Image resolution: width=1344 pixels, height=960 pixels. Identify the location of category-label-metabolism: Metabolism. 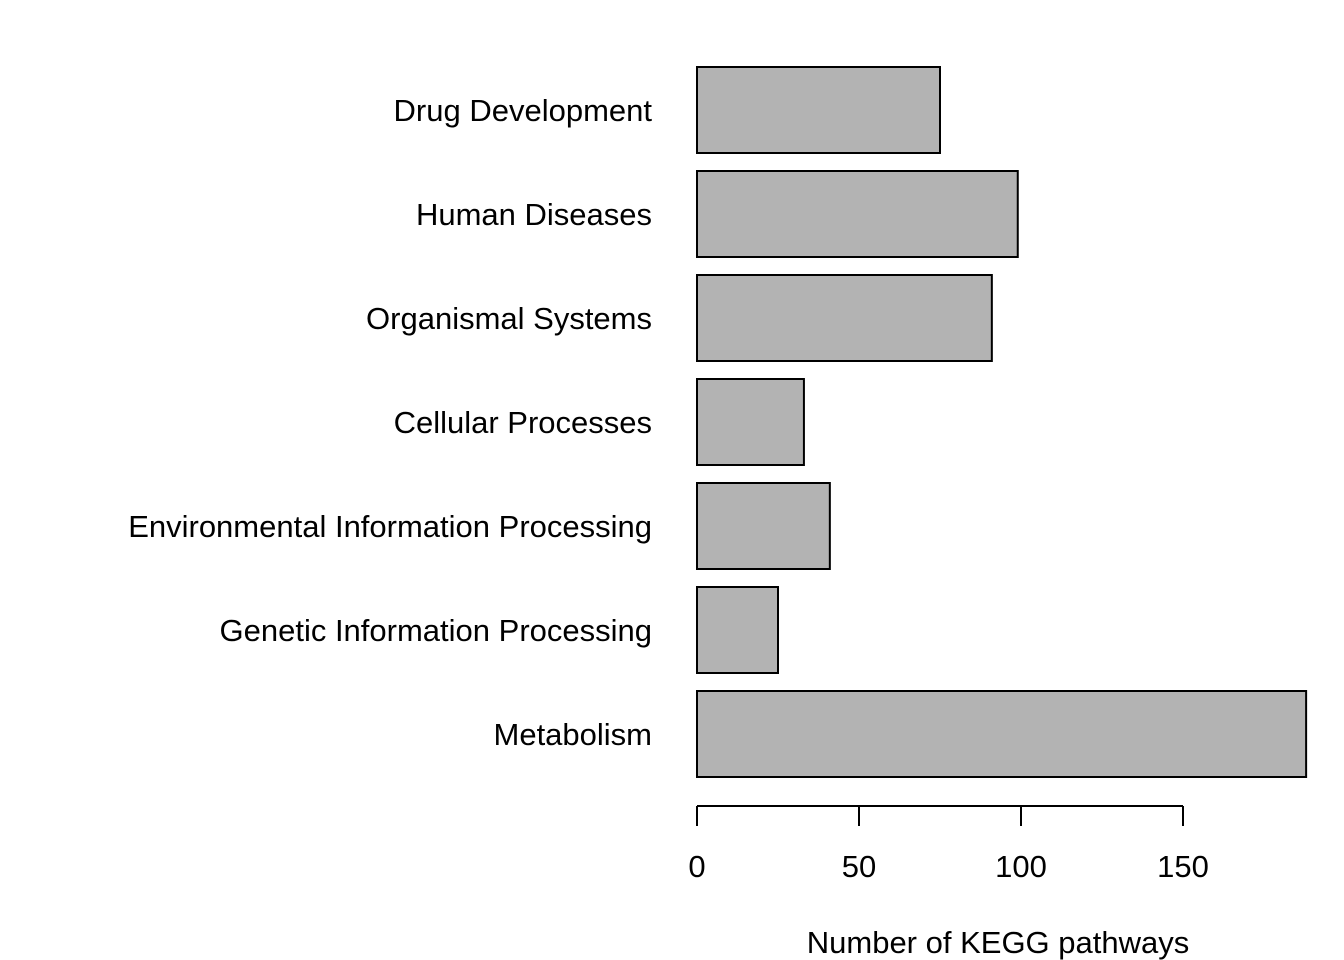
(573, 734).